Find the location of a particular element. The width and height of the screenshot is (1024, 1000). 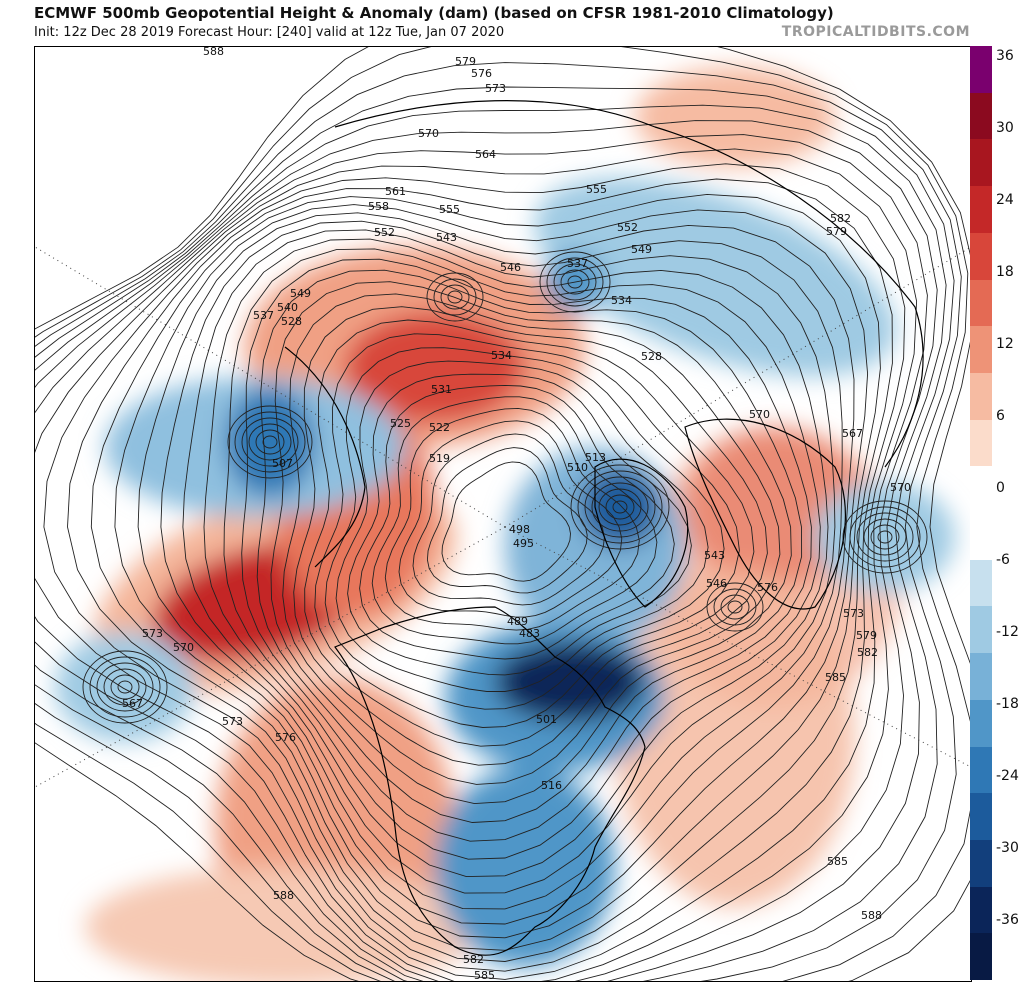

contour-label: 495 is located at coordinates (523, 543).